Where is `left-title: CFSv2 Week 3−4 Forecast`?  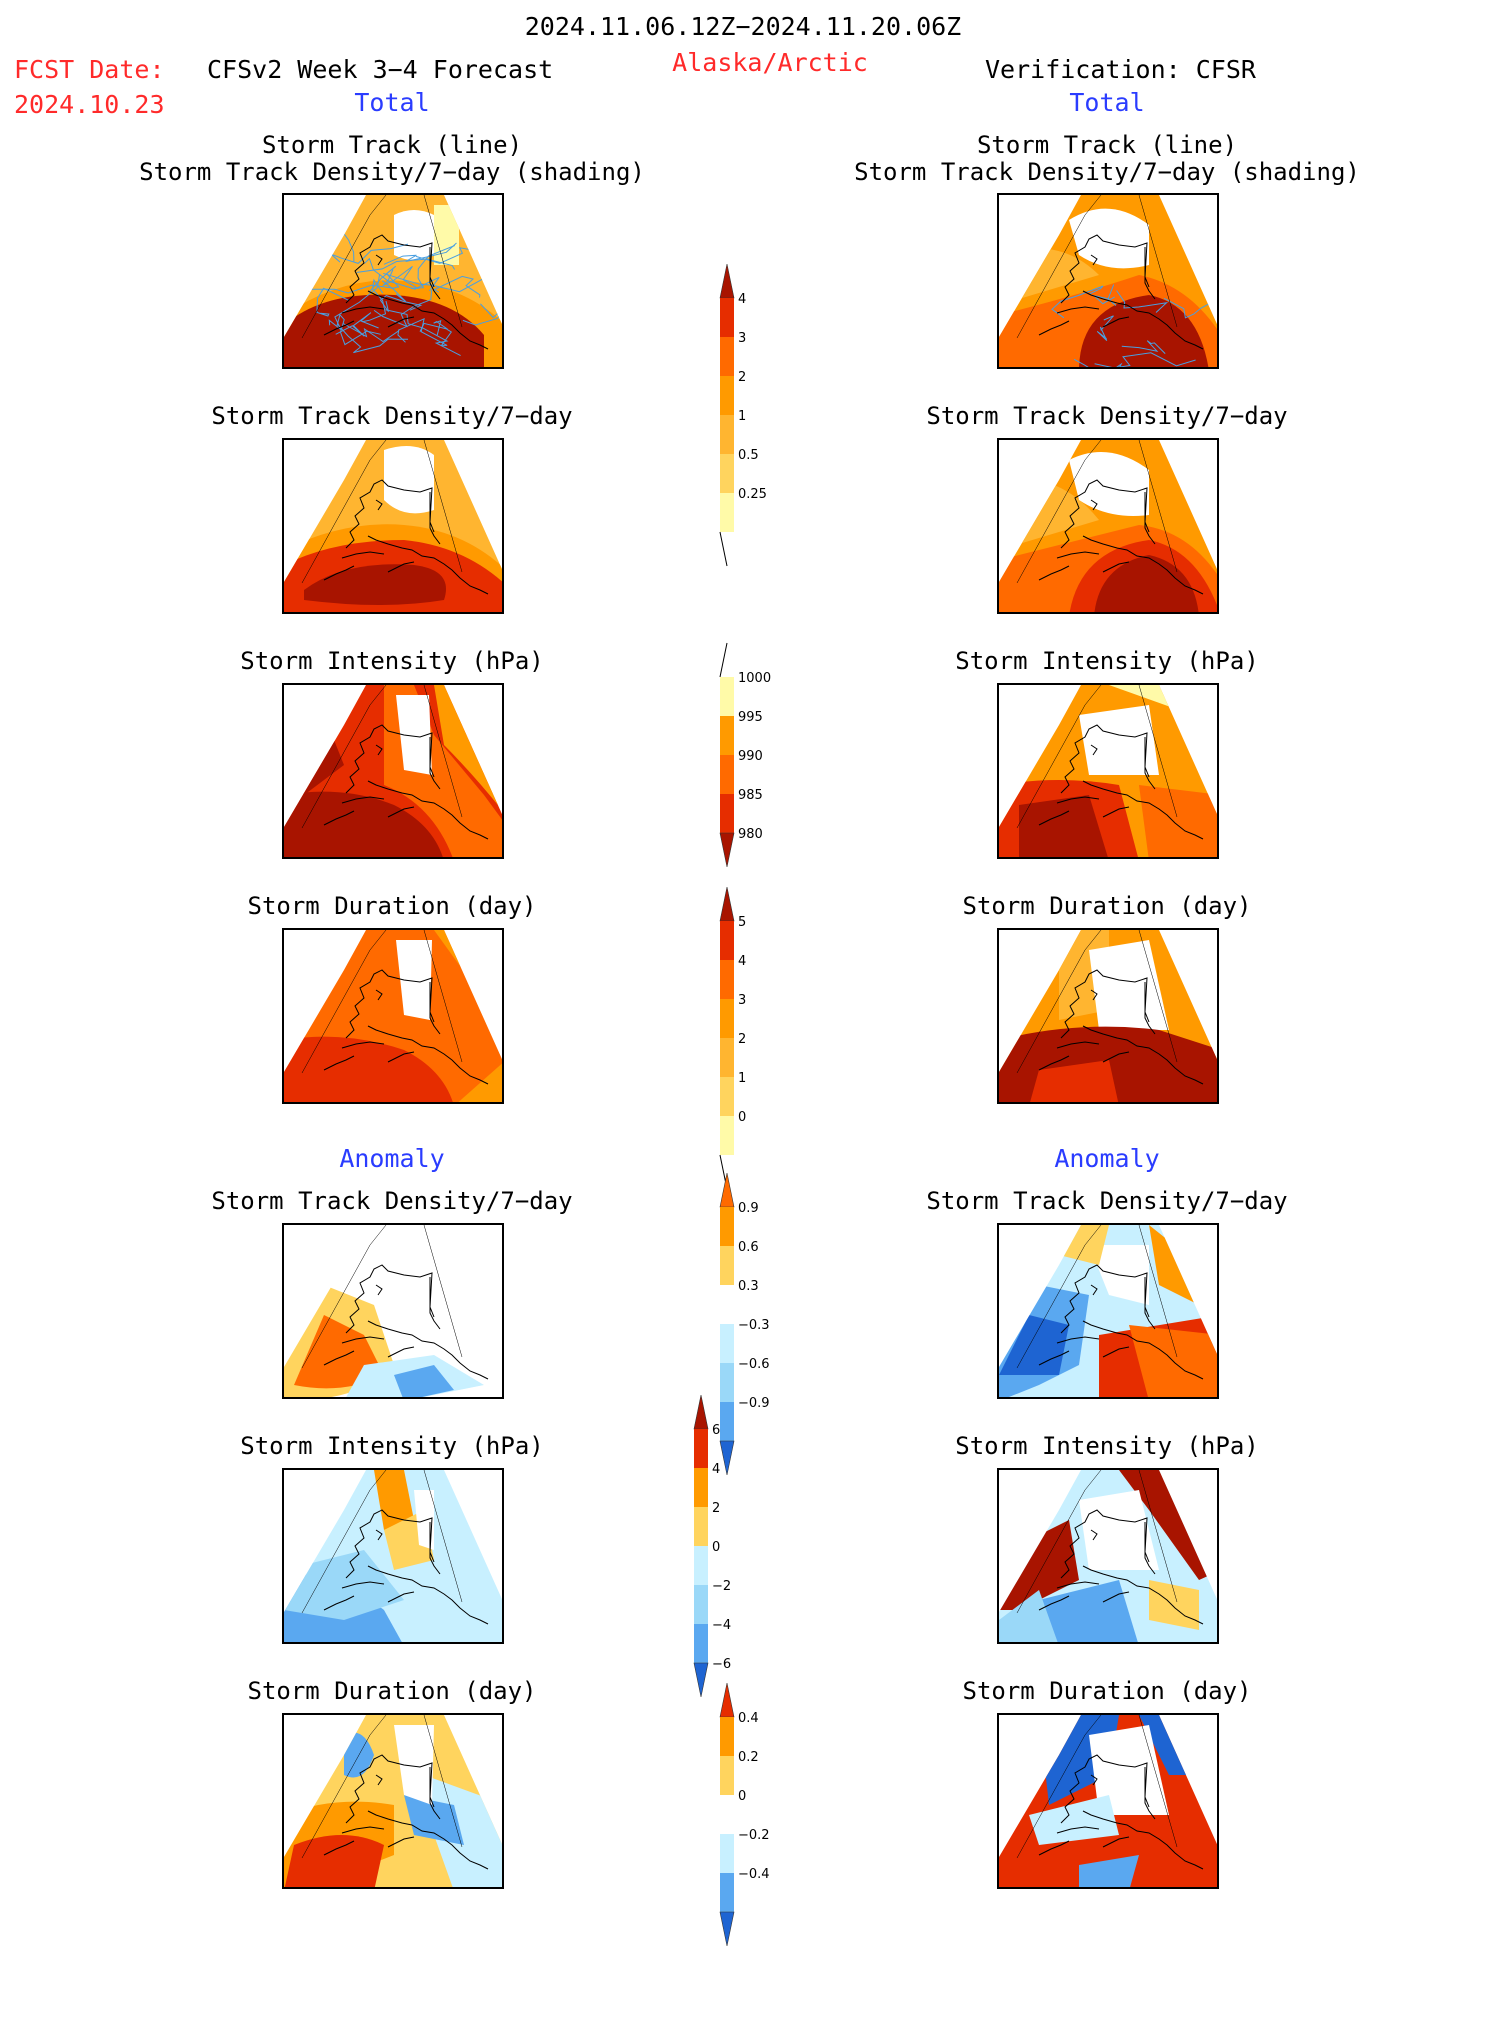 left-title: CFSv2 Week 3−4 Forecast is located at coordinates (380, 69).